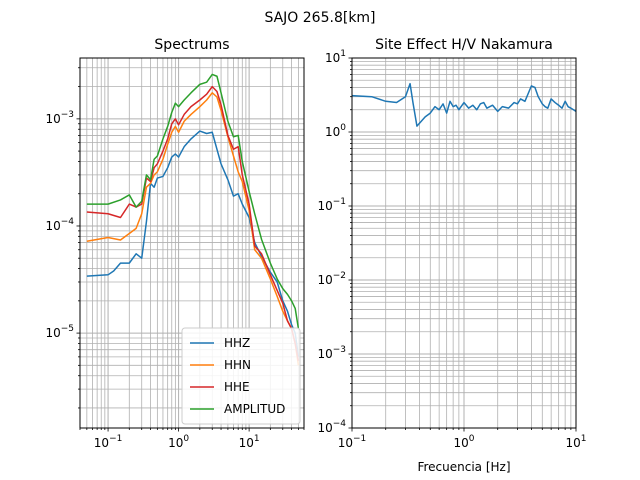  I want to click on hv-title: Site Effect H/V Nakamura, so click(464, 45).